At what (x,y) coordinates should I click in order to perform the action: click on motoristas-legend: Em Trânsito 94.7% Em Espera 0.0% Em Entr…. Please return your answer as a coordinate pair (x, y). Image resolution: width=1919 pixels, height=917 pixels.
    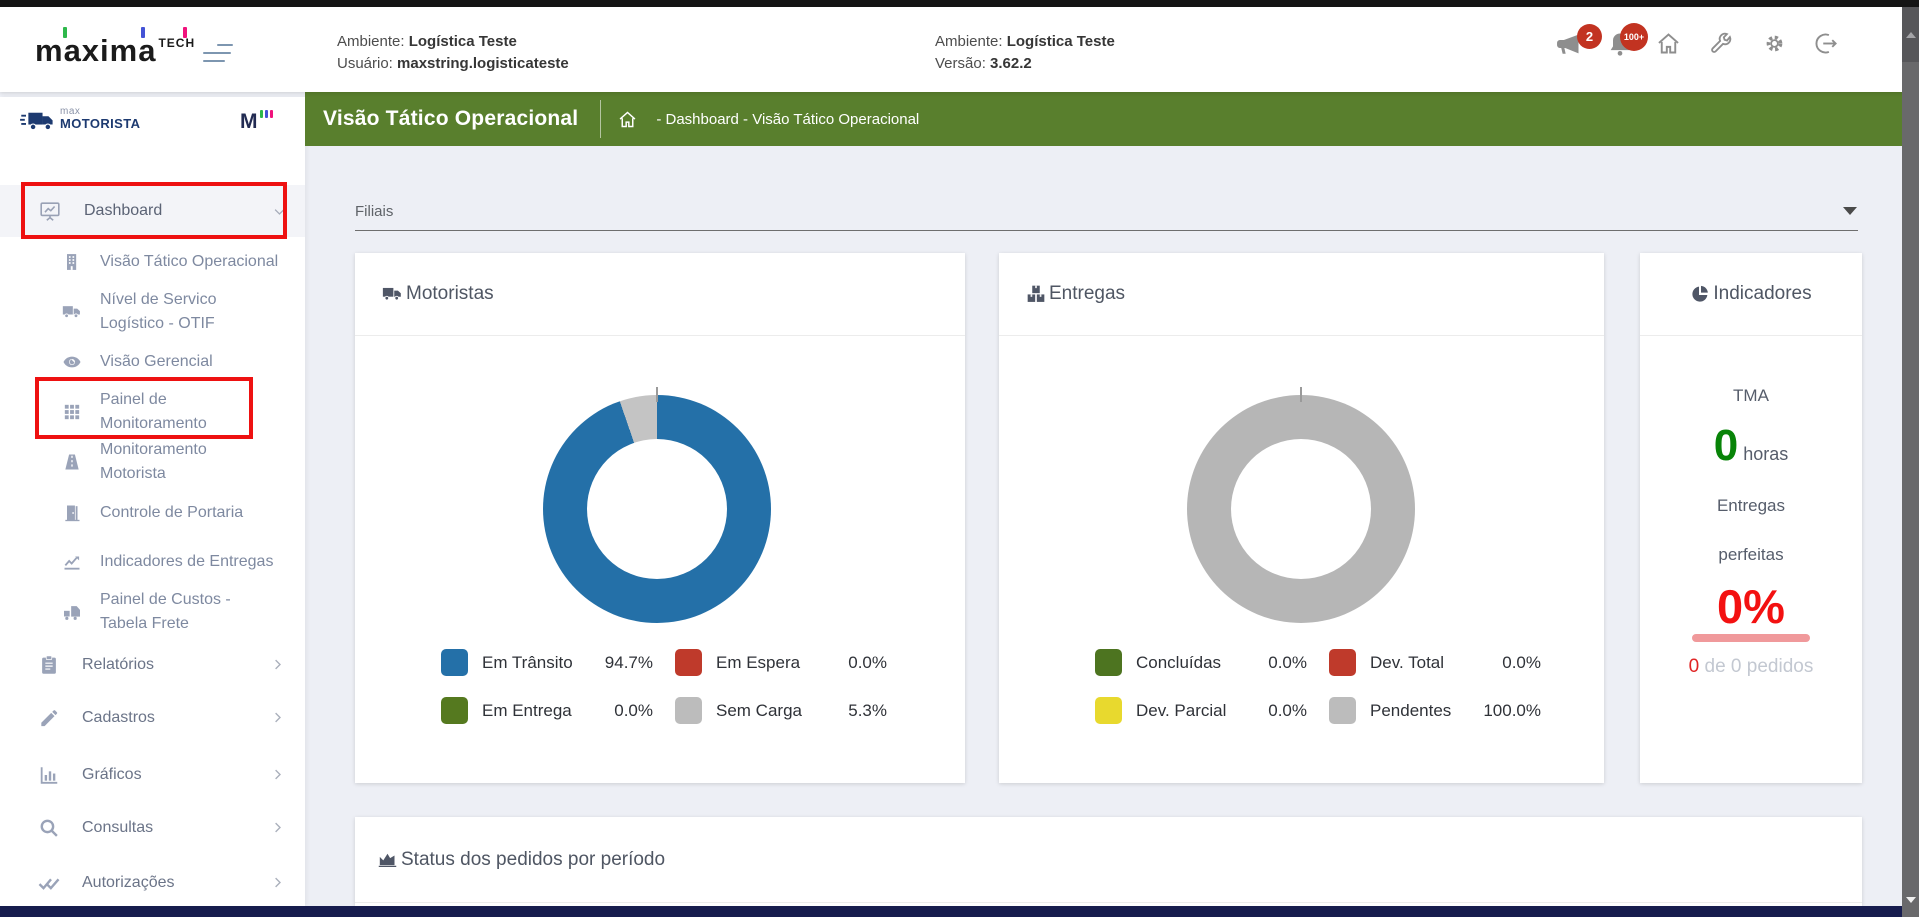
    Looking at the image, I should click on (664, 686).